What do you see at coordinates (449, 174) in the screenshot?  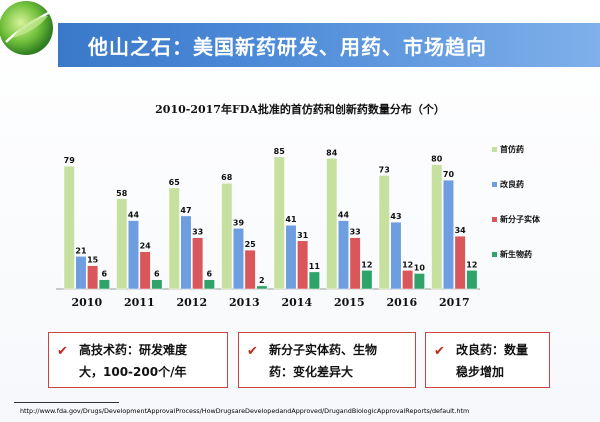 I see `data-label: 70` at bounding box center [449, 174].